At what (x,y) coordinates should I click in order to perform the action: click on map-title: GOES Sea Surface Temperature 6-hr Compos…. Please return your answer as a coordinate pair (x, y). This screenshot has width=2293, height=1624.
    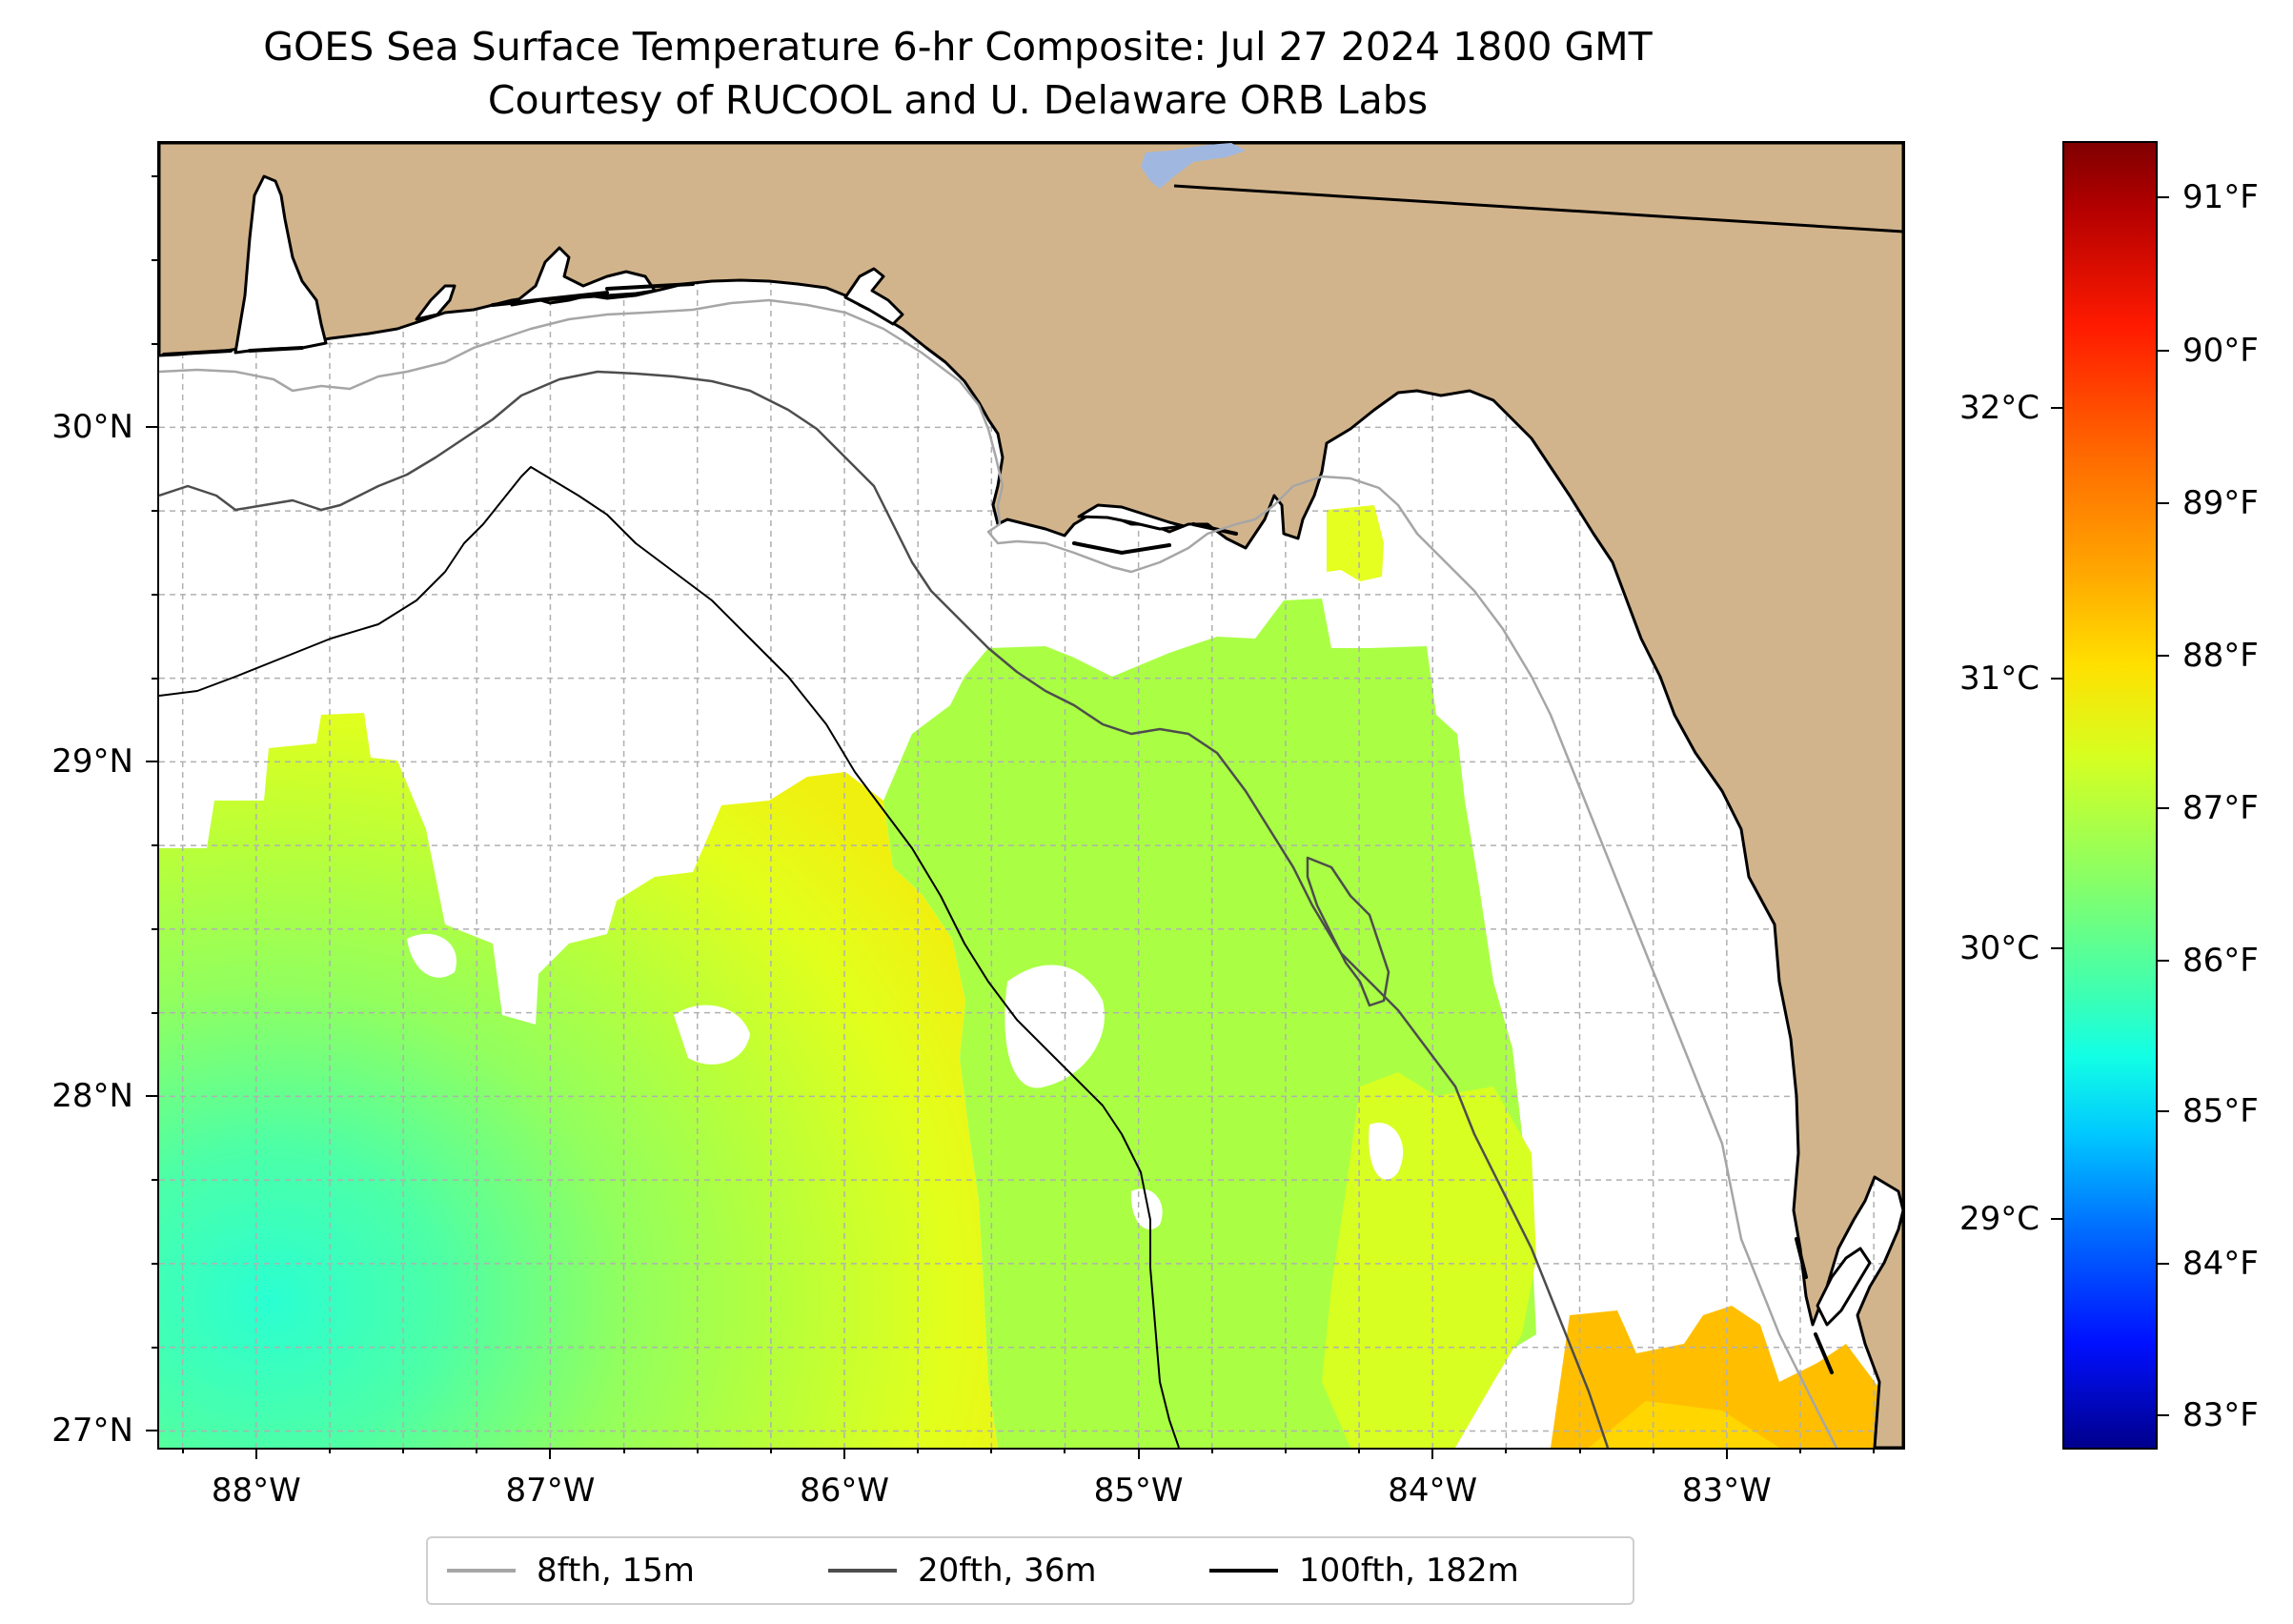
    Looking at the image, I should click on (958, 47).